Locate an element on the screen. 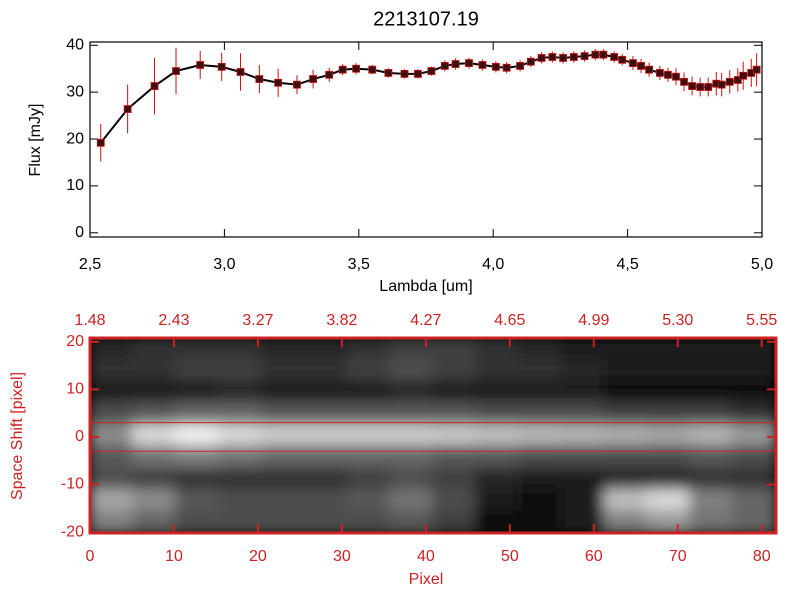 The image size is (800, 600). x2-tick-label: 1.48 is located at coordinates (89, 320).